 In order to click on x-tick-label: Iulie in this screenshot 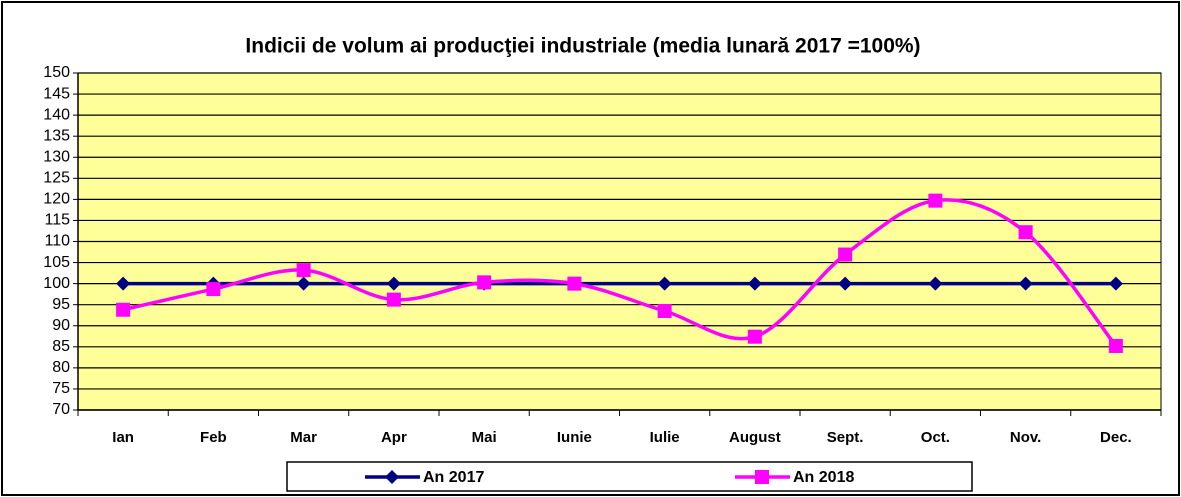, I will do `click(665, 437)`.